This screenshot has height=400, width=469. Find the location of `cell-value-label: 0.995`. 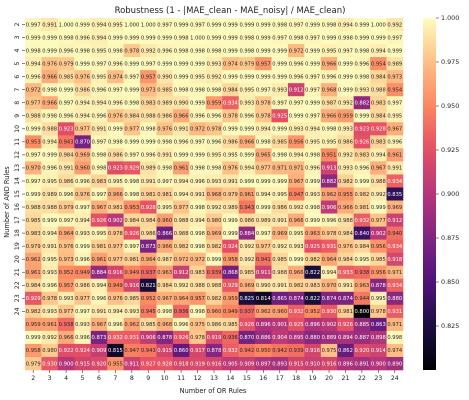

cell-value-label: 0.995 is located at coordinates (296, 234).